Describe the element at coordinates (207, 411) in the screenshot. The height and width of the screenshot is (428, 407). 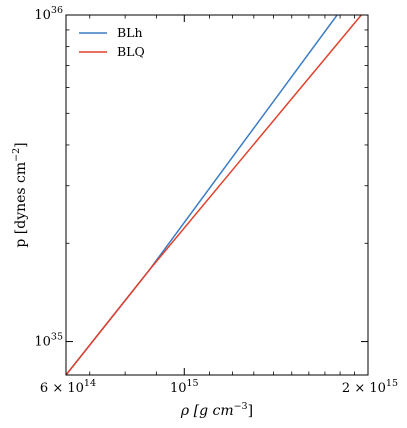
I see `x-axis-label-main: ρ [g cm` at that location.